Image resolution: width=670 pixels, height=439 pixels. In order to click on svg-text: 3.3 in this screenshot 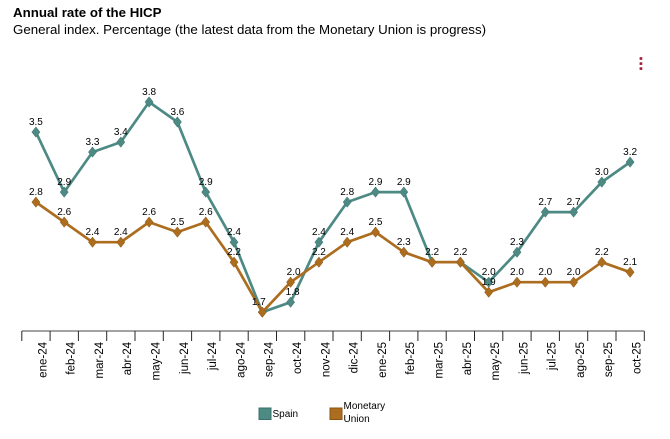, I will do `click(93, 142)`.